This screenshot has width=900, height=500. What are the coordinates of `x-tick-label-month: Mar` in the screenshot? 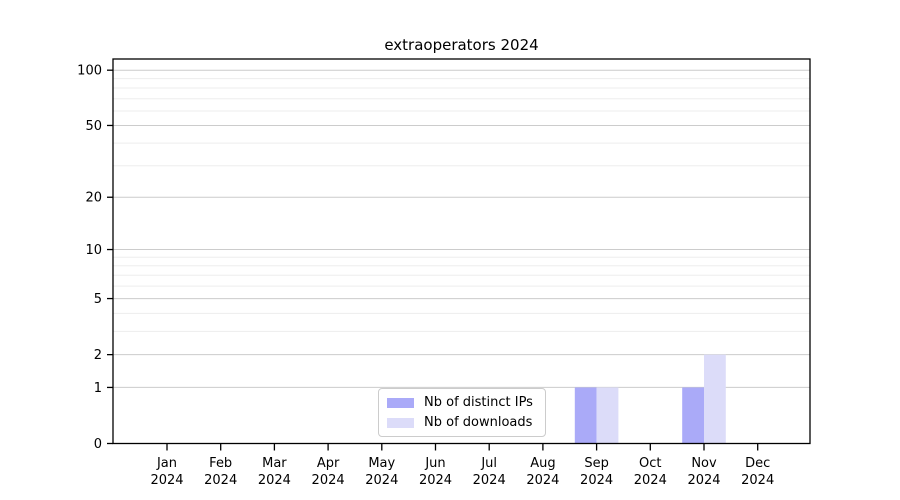 It's located at (274, 463).